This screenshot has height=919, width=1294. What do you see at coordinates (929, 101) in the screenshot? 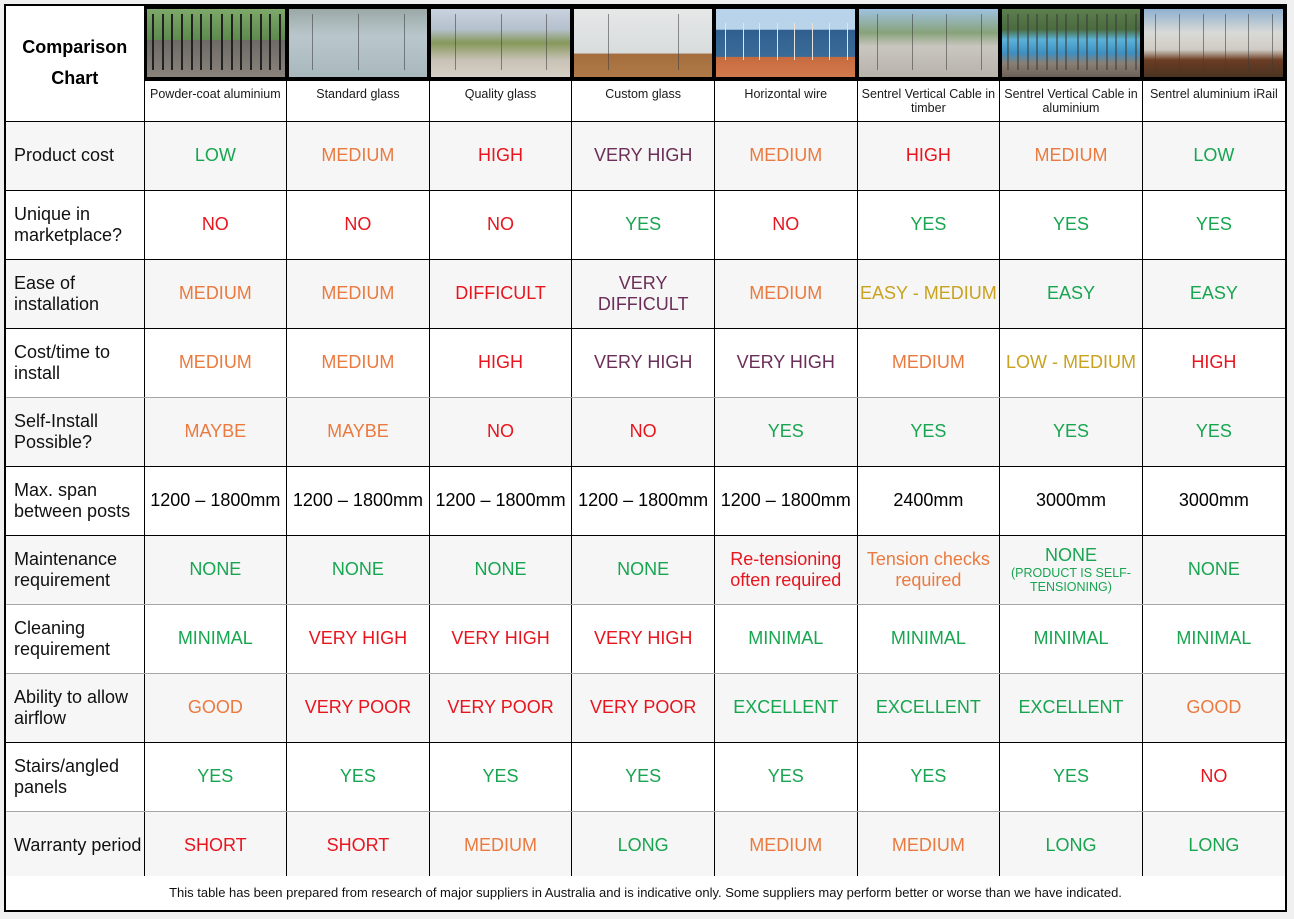
I see `product-name: Sentrel Vertical Cable in timber` at bounding box center [929, 101].